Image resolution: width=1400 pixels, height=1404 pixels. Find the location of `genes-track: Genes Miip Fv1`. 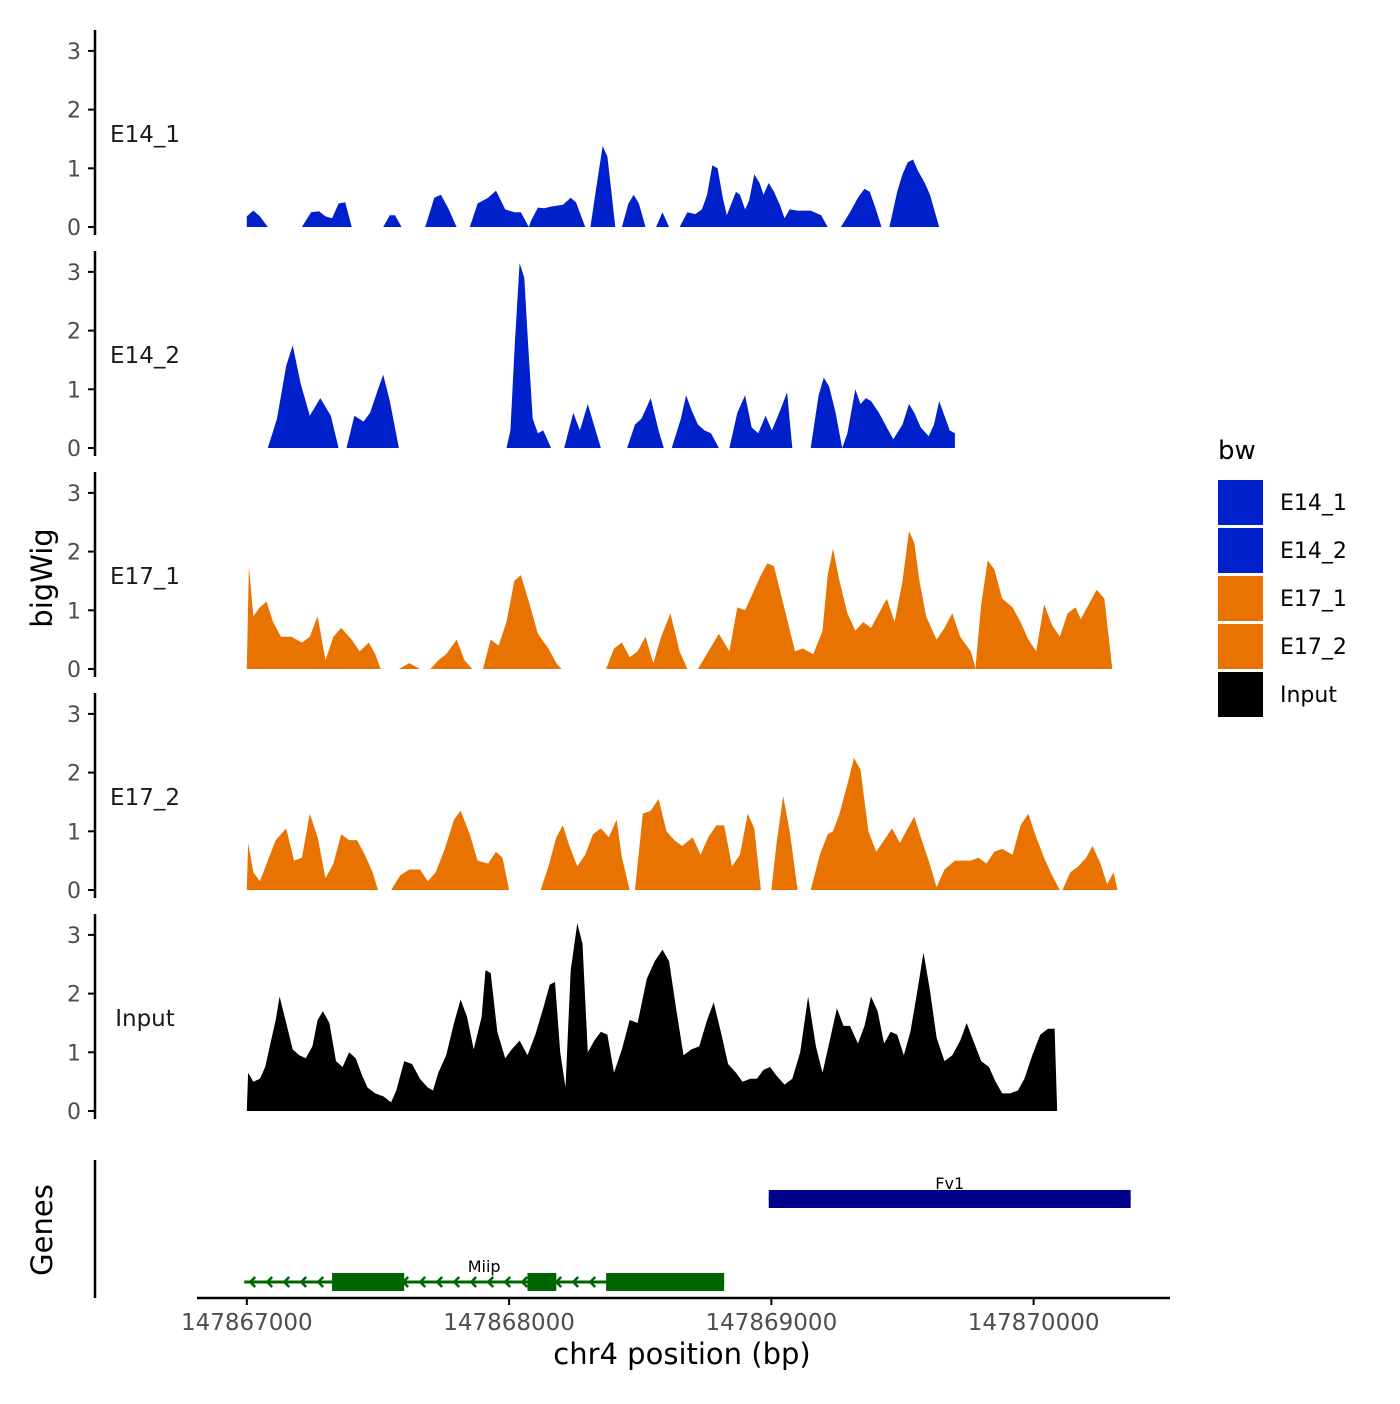

genes-track: Genes Miip Fv1 is located at coordinates (578, 1229).